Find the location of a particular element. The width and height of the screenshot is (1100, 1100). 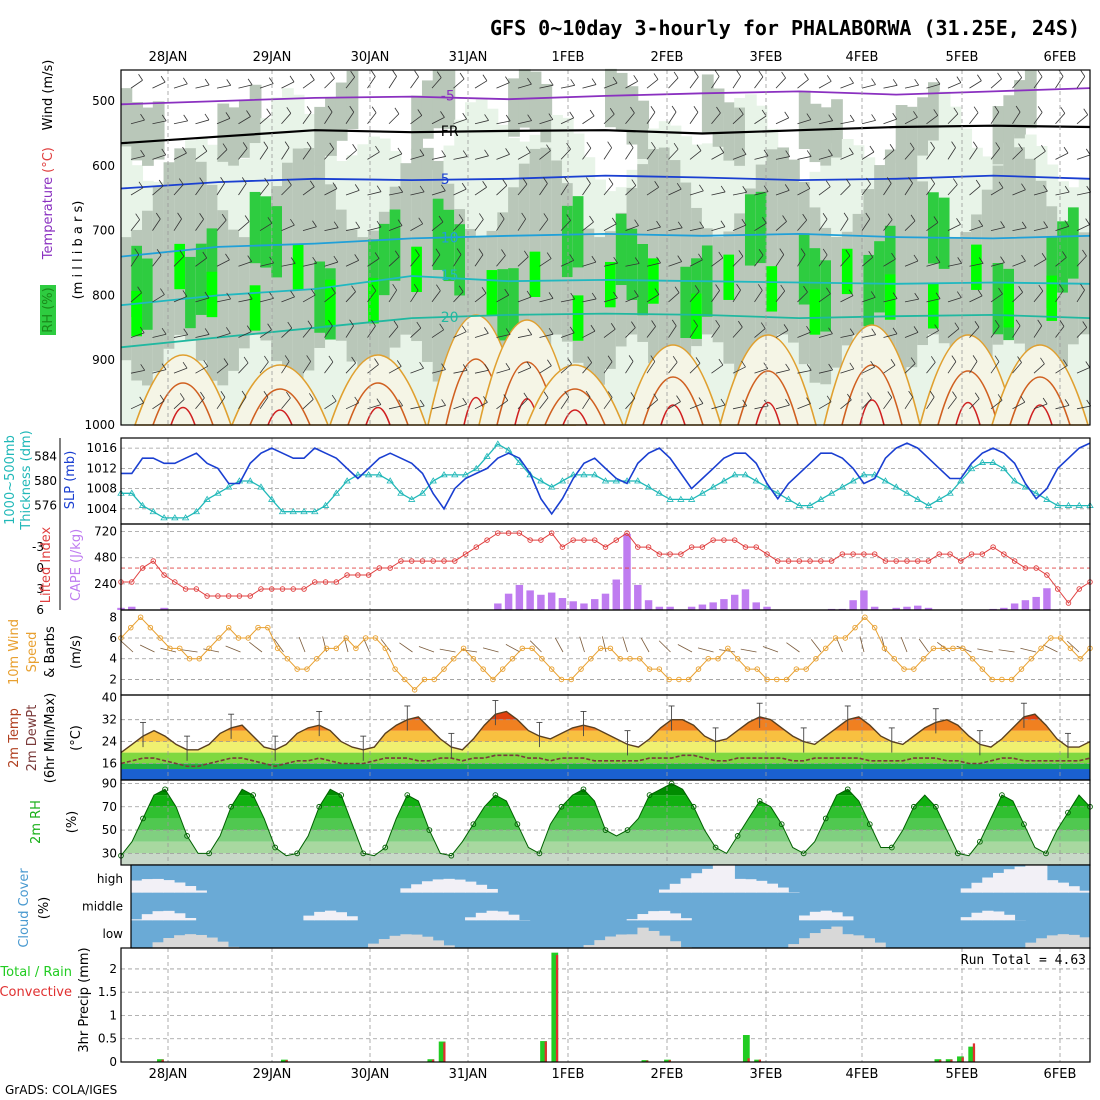

rh-band-grey is located at coordinates (481, 286).